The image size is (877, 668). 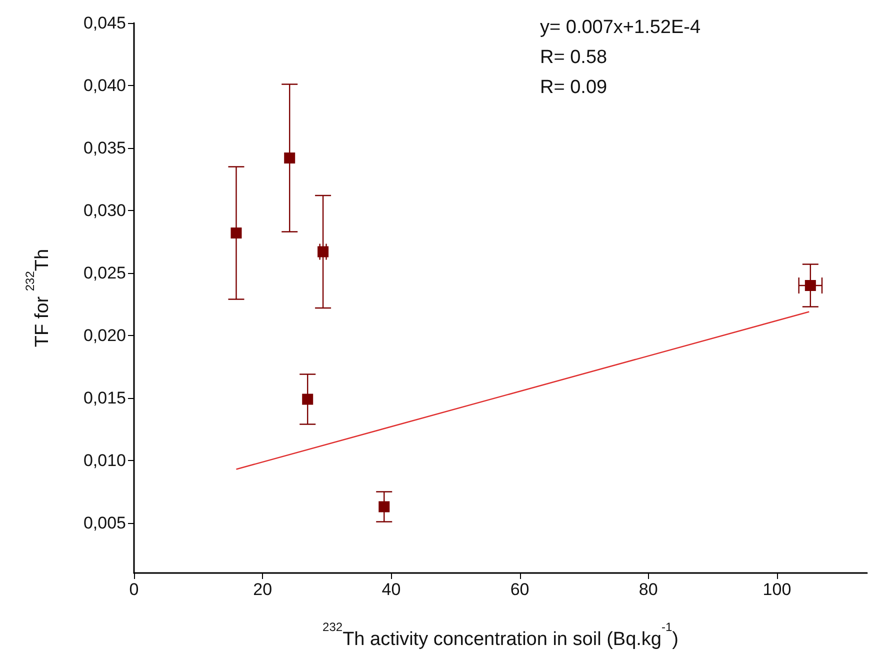 I want to click on y-tick-label: 0,025, so click(x=104, y=273).